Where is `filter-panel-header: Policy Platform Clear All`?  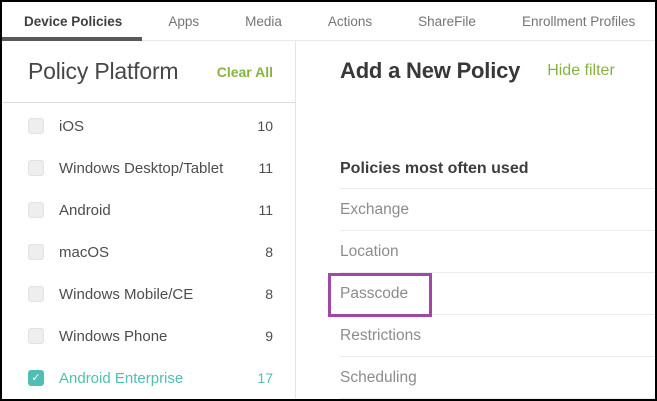 filter-panel-header: Policy Platform Clear All is located at coordinates (148, 72).